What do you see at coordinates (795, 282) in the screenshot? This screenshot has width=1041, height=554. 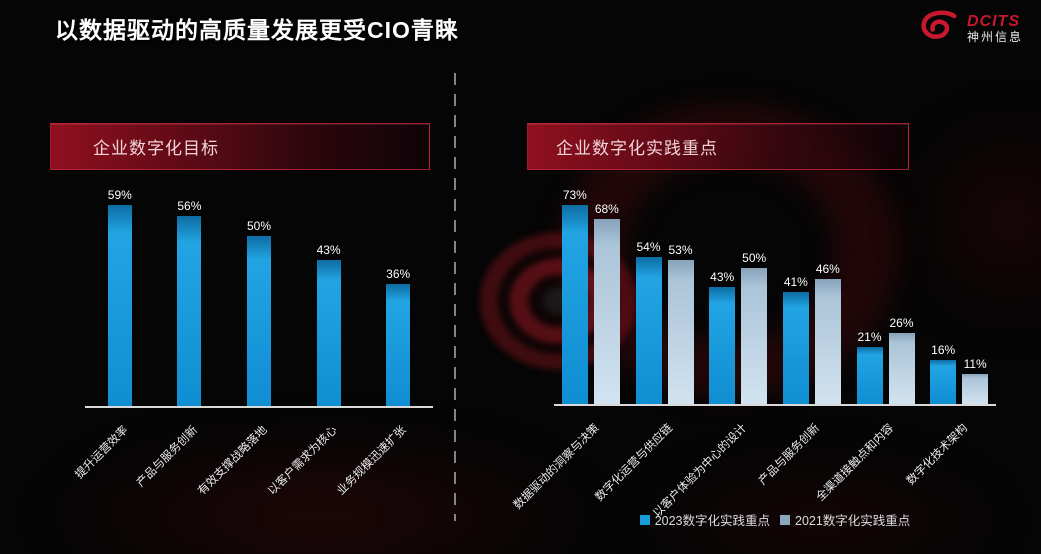 I see `bar-value-label: 41%` at bounding box center [795, 282].